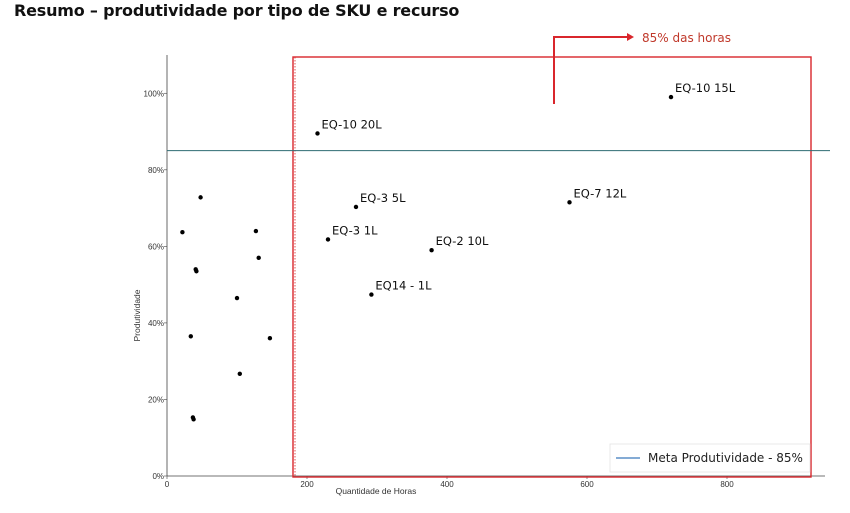 Image resolution: width=850 pixels, height=513 pixels. I want to click on point-label: EQ-10 15L, so click(705, 88).